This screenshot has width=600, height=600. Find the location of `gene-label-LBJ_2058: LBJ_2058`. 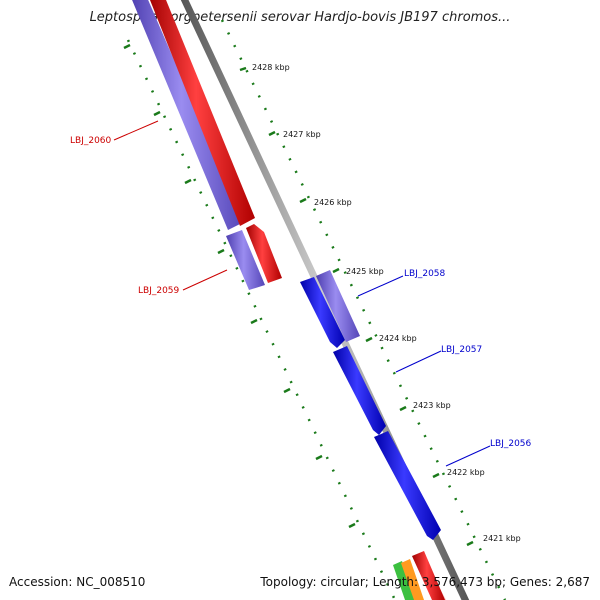

gene-label-LBJ_2058: LBJ_2058 is located at coordinates (425, 274).